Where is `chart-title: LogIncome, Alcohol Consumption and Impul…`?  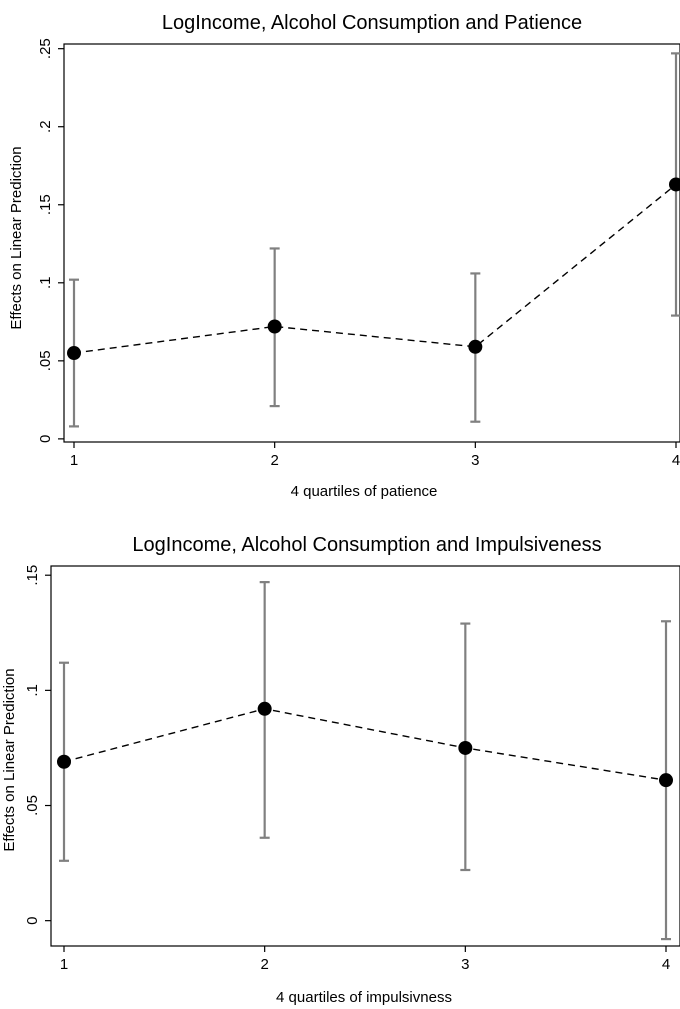 chart-title: LogIncome, Alcohol Consumption and Impul… is located at coordinates (366, 545).